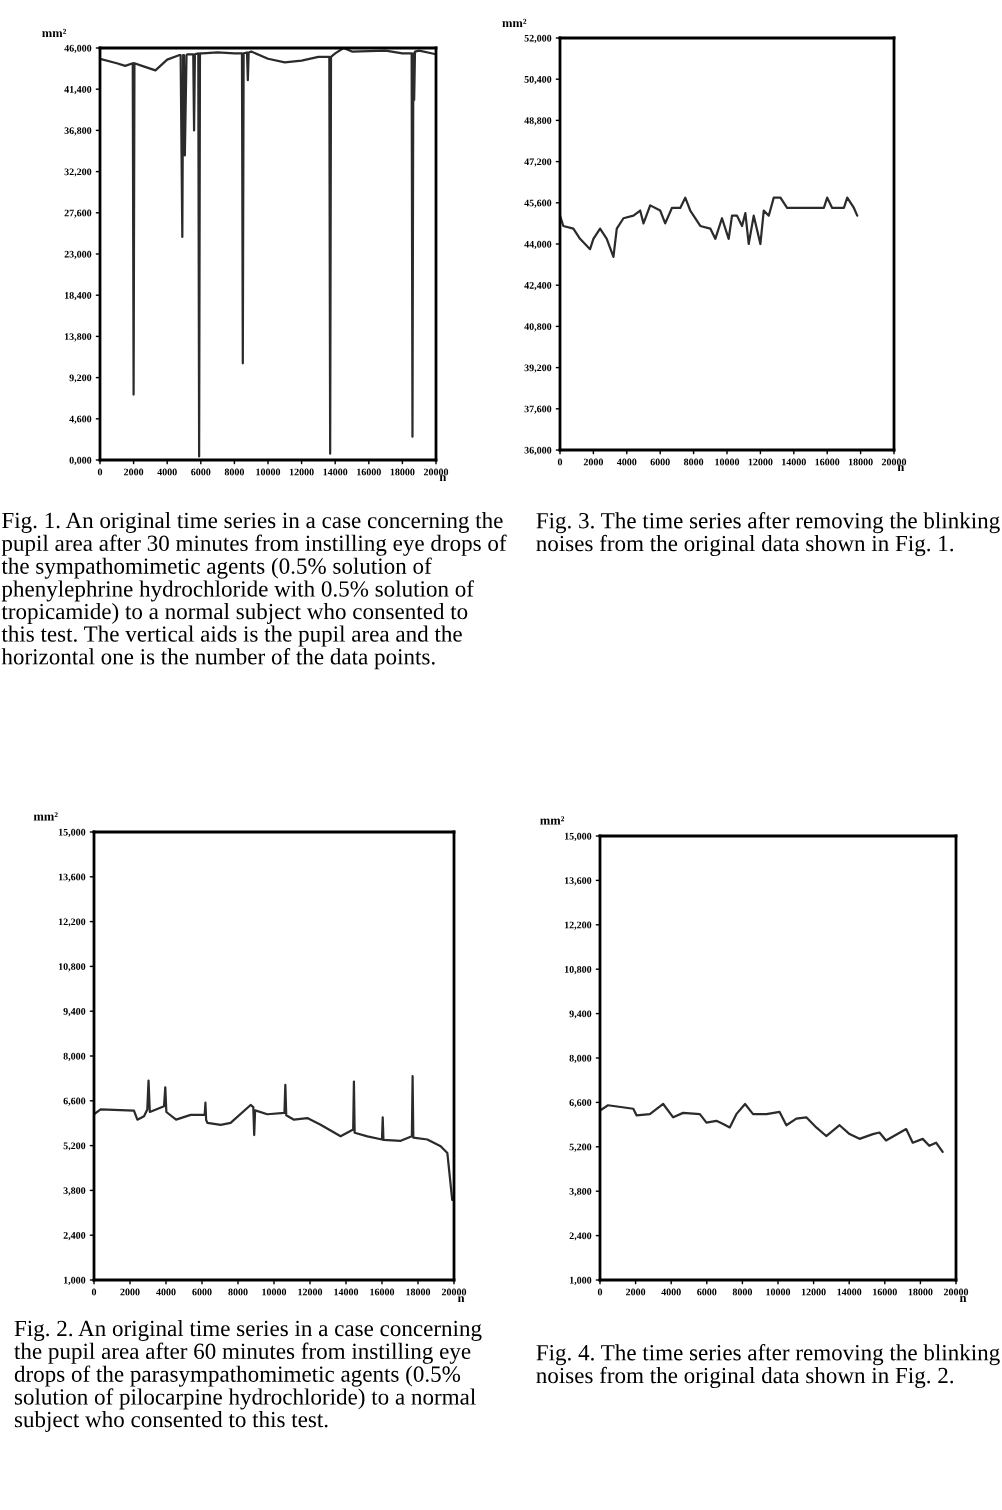 The width and height of the screenshot is (1002, 1510). What do you see at coordinates (254, 591) in the screenshot?
I see `caption: Fig. 1. An original time series in a case concerning the pupil area after 30 minutes from instilling eye drops of the sympathomimetic agents (0.5% solution of phenylephrine hydrochloride with 0.5% solution of tropicamide) to a normal subject who consented to this test. The vertical aids is the pupil area and the horizontal one is the number of the data points.` at bounding box center [254, 591].